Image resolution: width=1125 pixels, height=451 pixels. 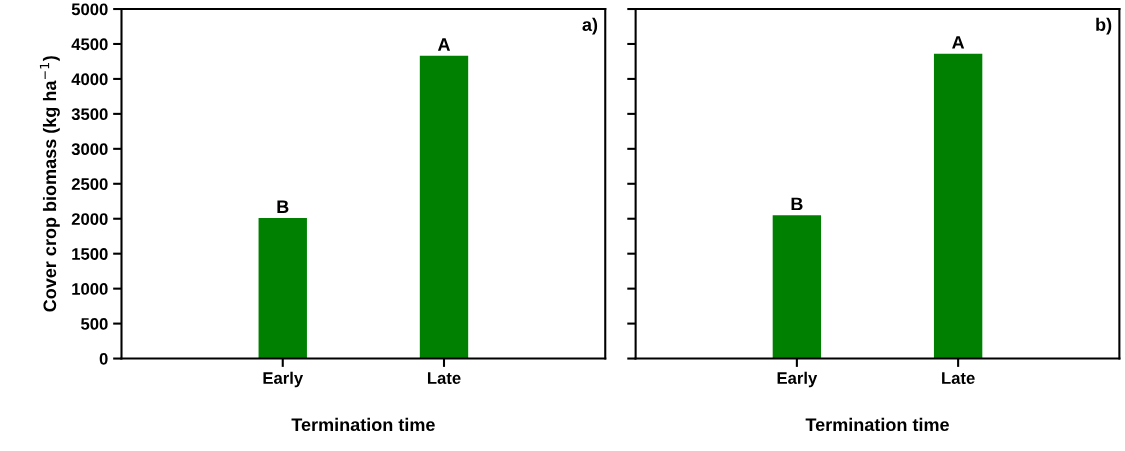 I want to click on y-tick-label: 1500, so click(x=90, y=254).